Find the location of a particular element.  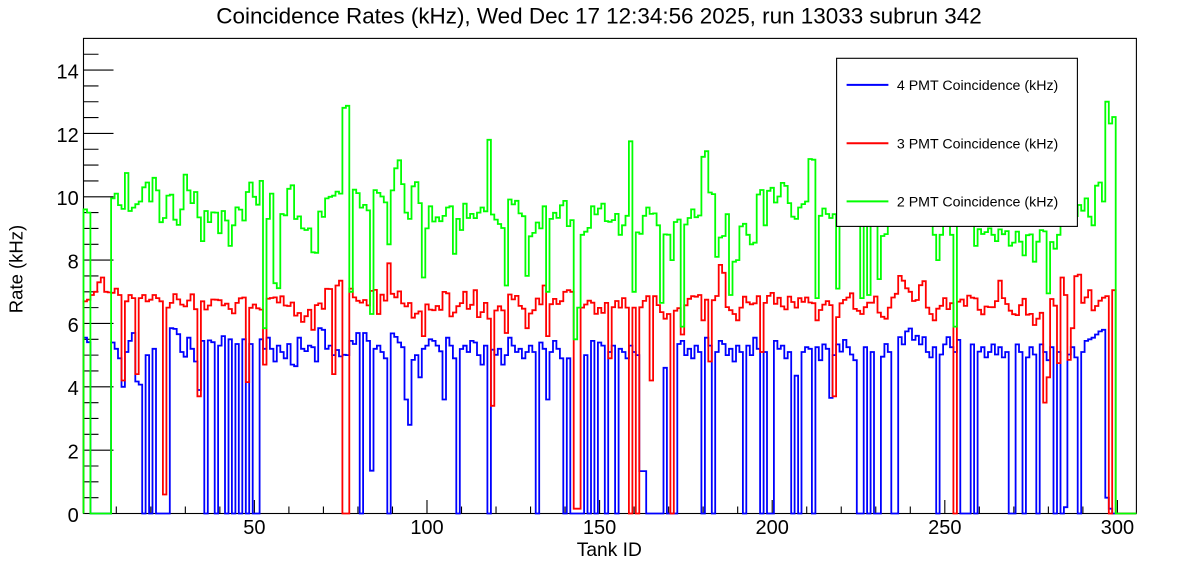

svg-text: 8 is located at coordinates (73, 263).